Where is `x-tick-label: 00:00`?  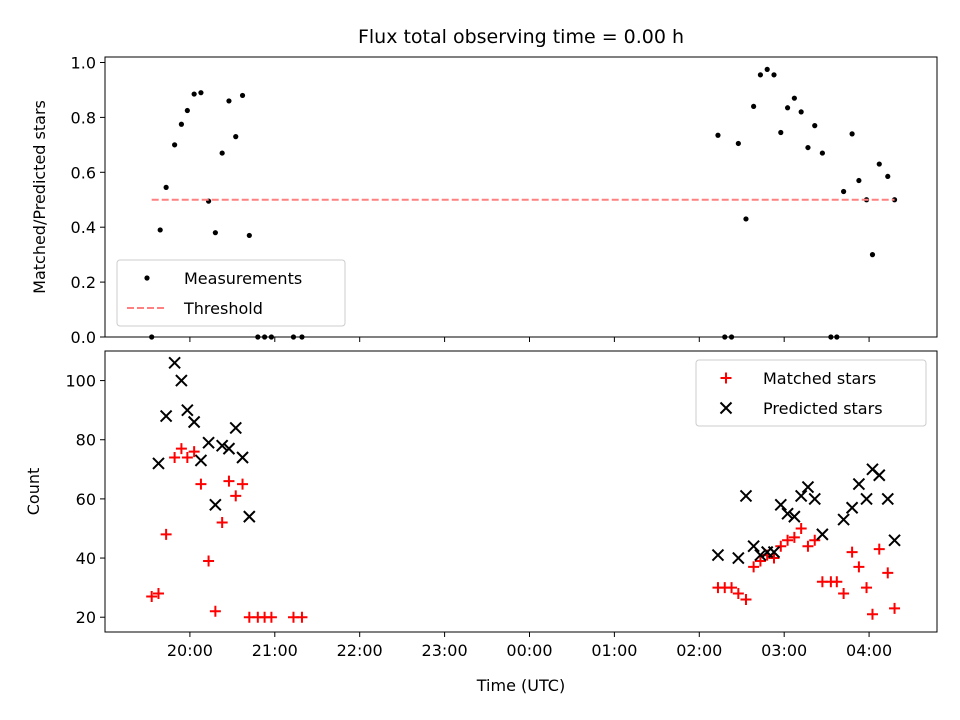 x-tick-label: 00:00 is located at coordinates (529, 650).